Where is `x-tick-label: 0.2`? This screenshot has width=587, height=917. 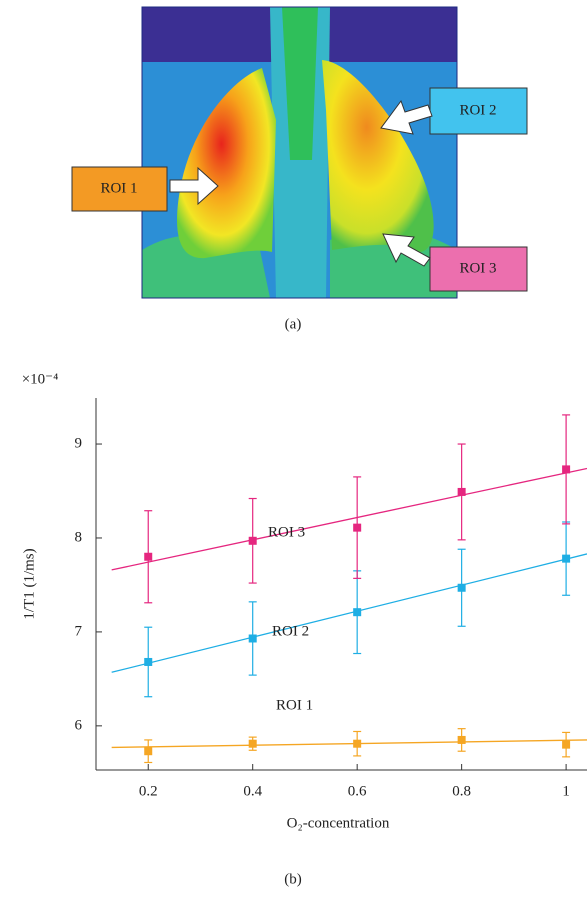 x-tick-label: 0.2 is located at coordinates (148, 791).